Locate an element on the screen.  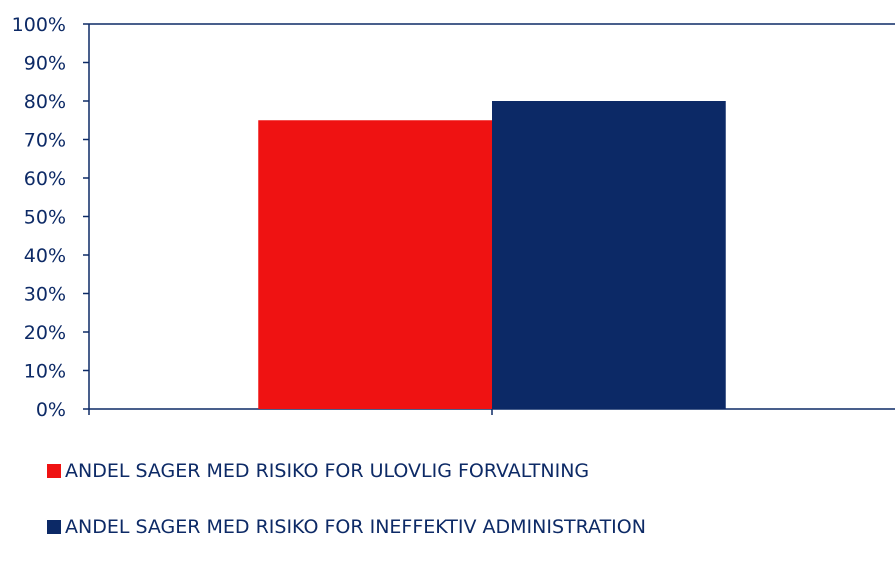
legend-swatch-red is located at coordinates (54, 470).